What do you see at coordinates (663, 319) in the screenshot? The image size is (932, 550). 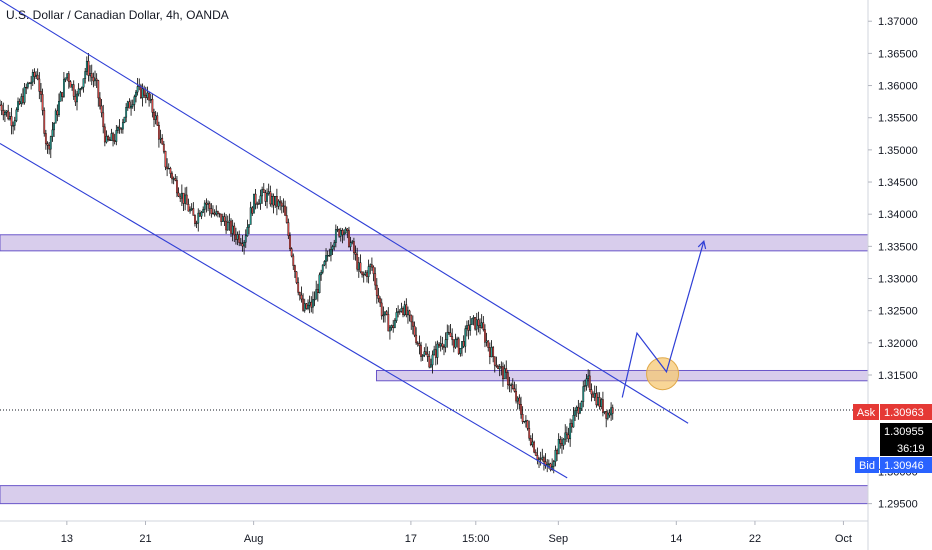 I see `projection-arrow` at bounding box center [663, 319].